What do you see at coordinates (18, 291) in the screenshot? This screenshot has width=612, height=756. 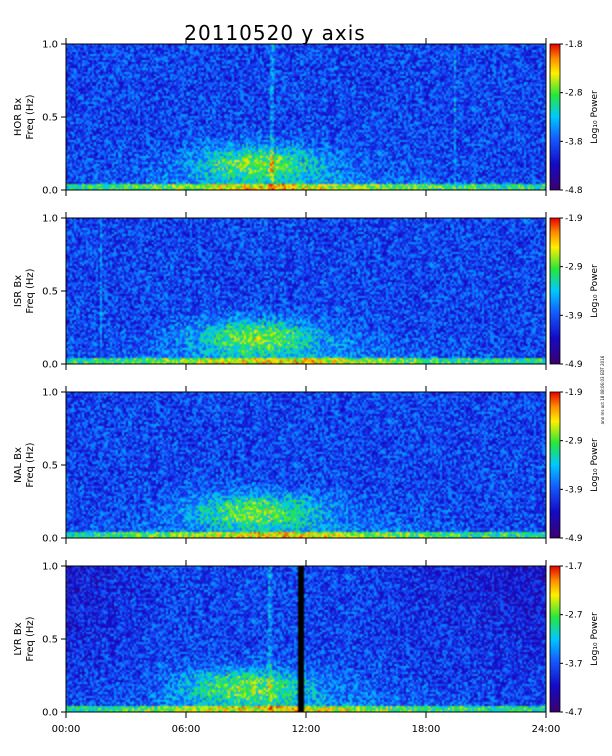 I see `y-axis-station-label: ISR Bx` at bounding box center [18, 291].